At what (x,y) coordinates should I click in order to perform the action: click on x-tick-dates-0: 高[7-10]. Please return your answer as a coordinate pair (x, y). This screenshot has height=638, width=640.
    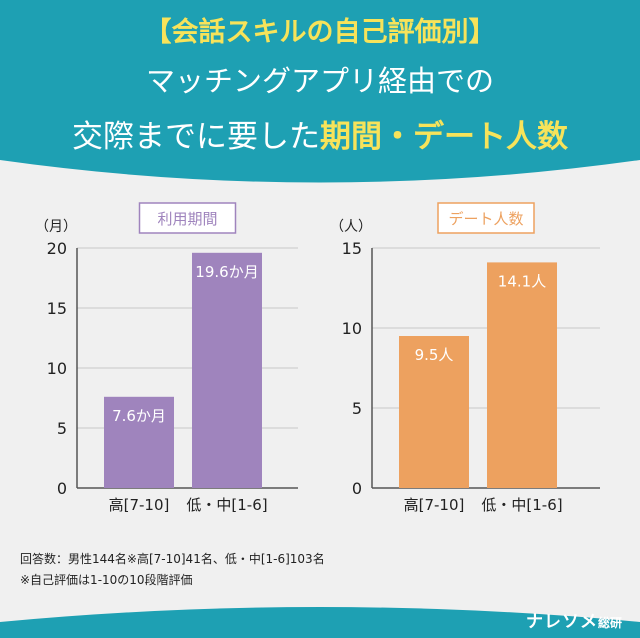
    Looking at the image, I should click on (434, 505).